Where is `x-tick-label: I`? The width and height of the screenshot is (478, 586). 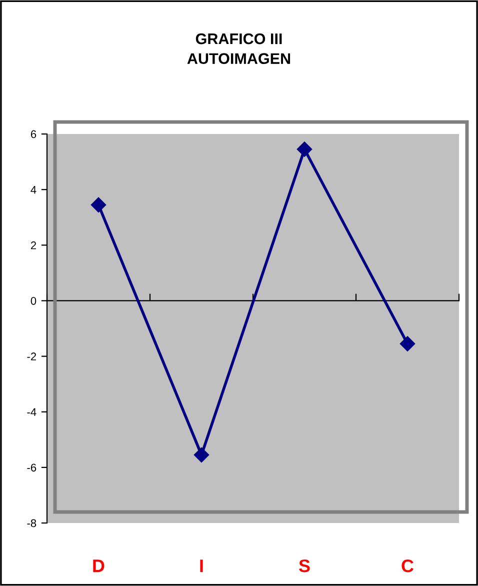
x-tick-label: I is located at coordinates (201, 566).